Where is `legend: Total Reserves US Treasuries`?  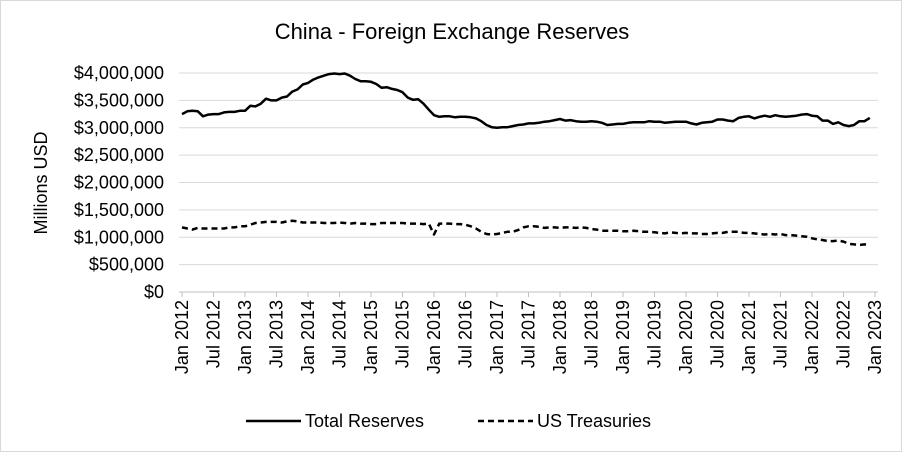 legend: Total Reserves US Treasuries is located at coordinates (448, 421).